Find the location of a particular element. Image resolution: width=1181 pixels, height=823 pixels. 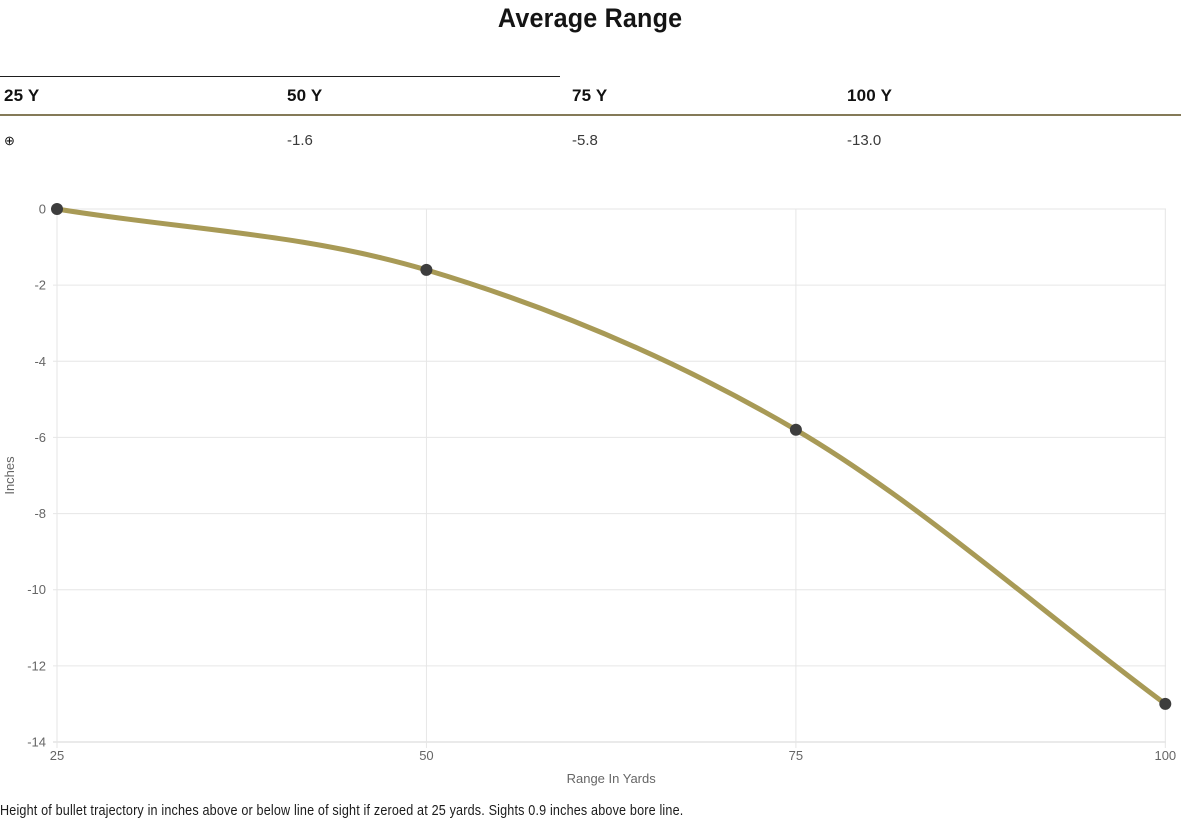

y-tick-label: -10 is located at coordinates (36, 589).